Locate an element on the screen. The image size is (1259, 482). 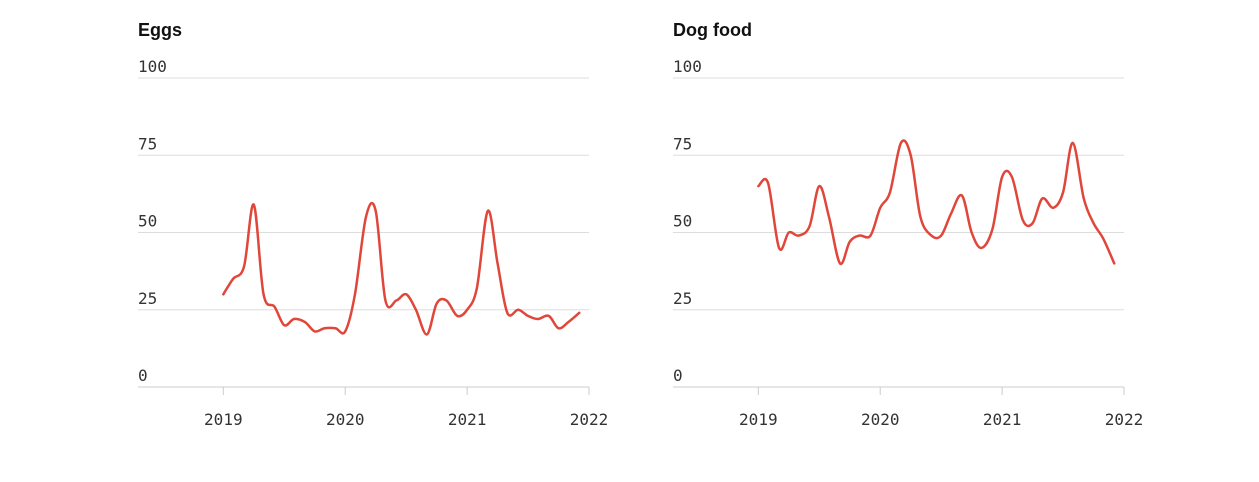
chart-title: Dog food is located at coordinates (712, 30).